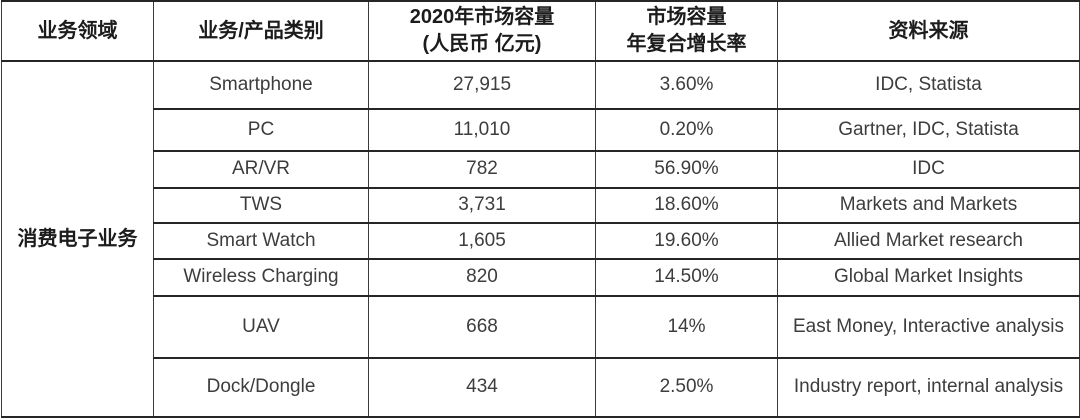 The width and height of the screenshot is (1080, 420). What do you see at coordinates (686, 85) in the screenshot?
I see `cagr-cell: 3.60%` at bounding box center [686, 85].